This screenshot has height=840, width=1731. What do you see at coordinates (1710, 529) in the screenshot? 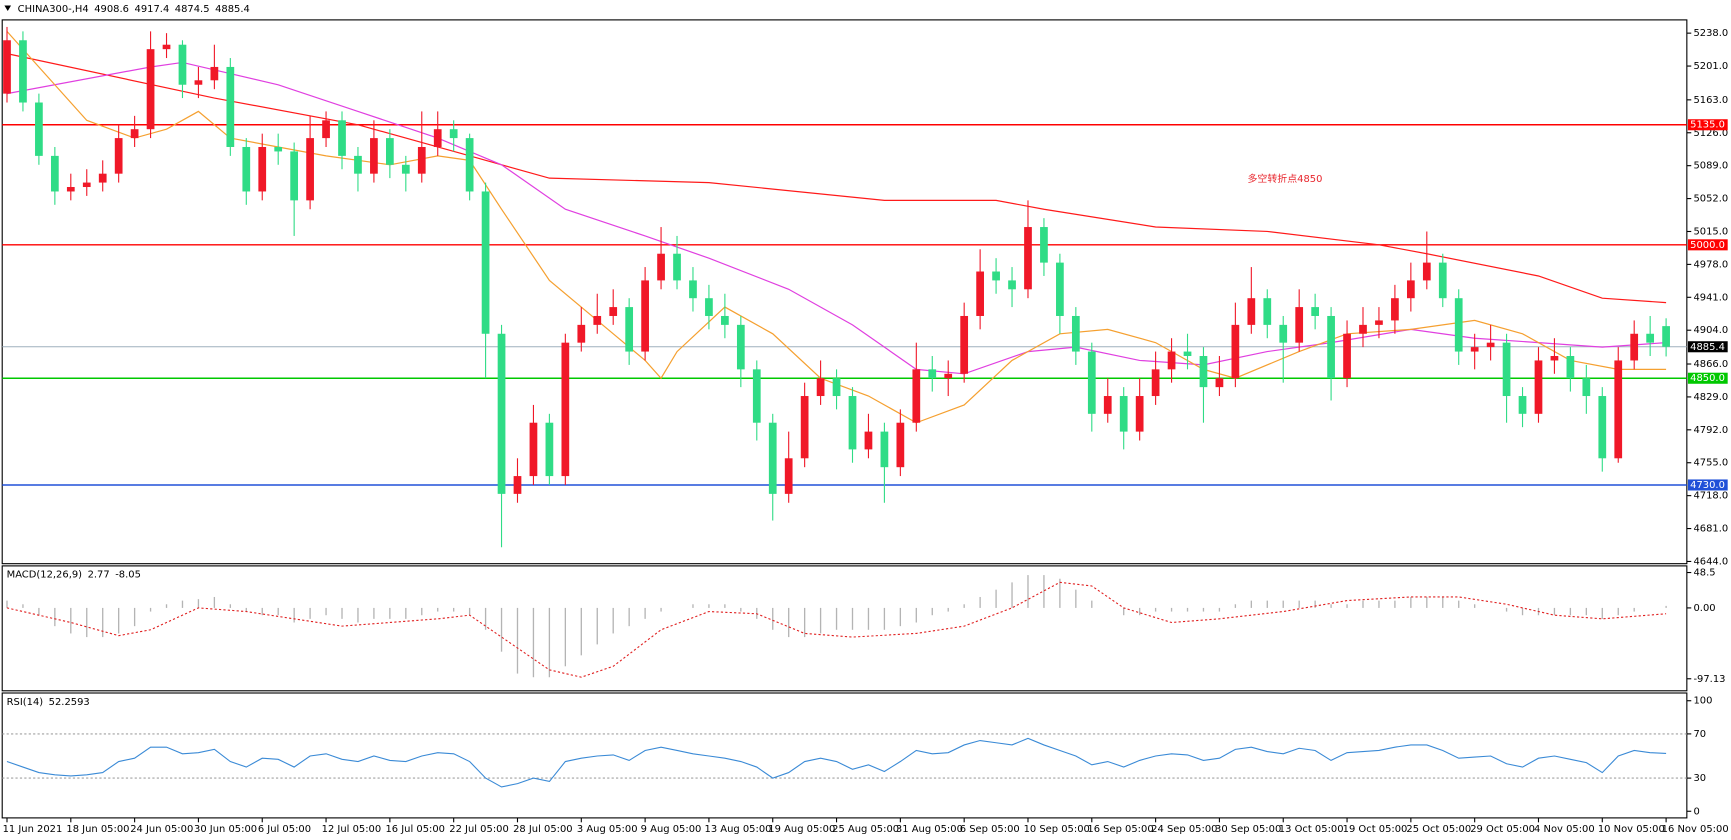
I see `y-tick-label: 4681.0` at bounding box center [1710, 529].